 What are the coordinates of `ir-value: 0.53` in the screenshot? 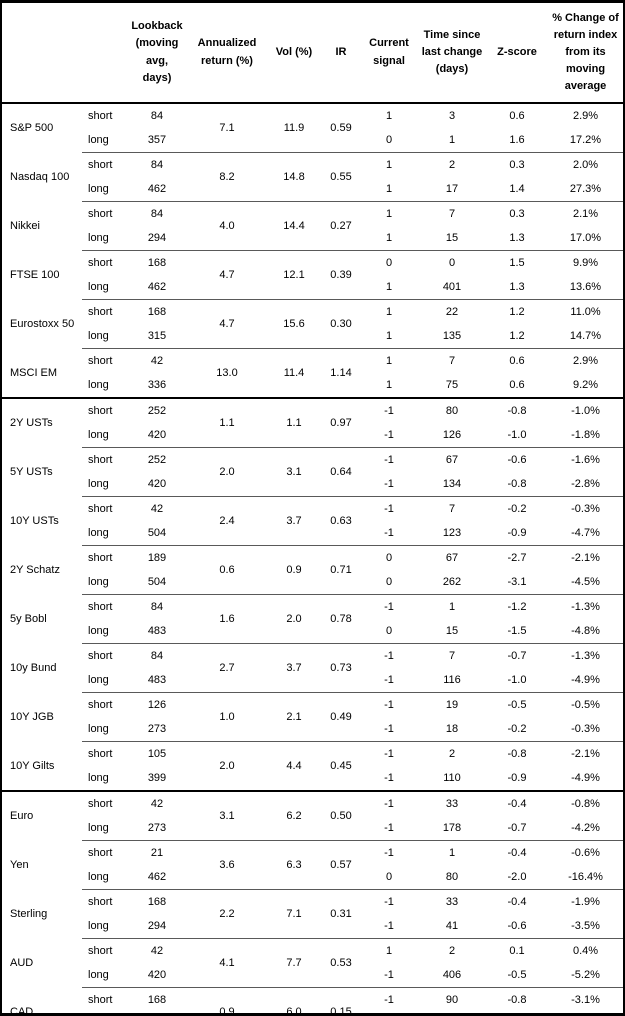 It's located at (341, 963).